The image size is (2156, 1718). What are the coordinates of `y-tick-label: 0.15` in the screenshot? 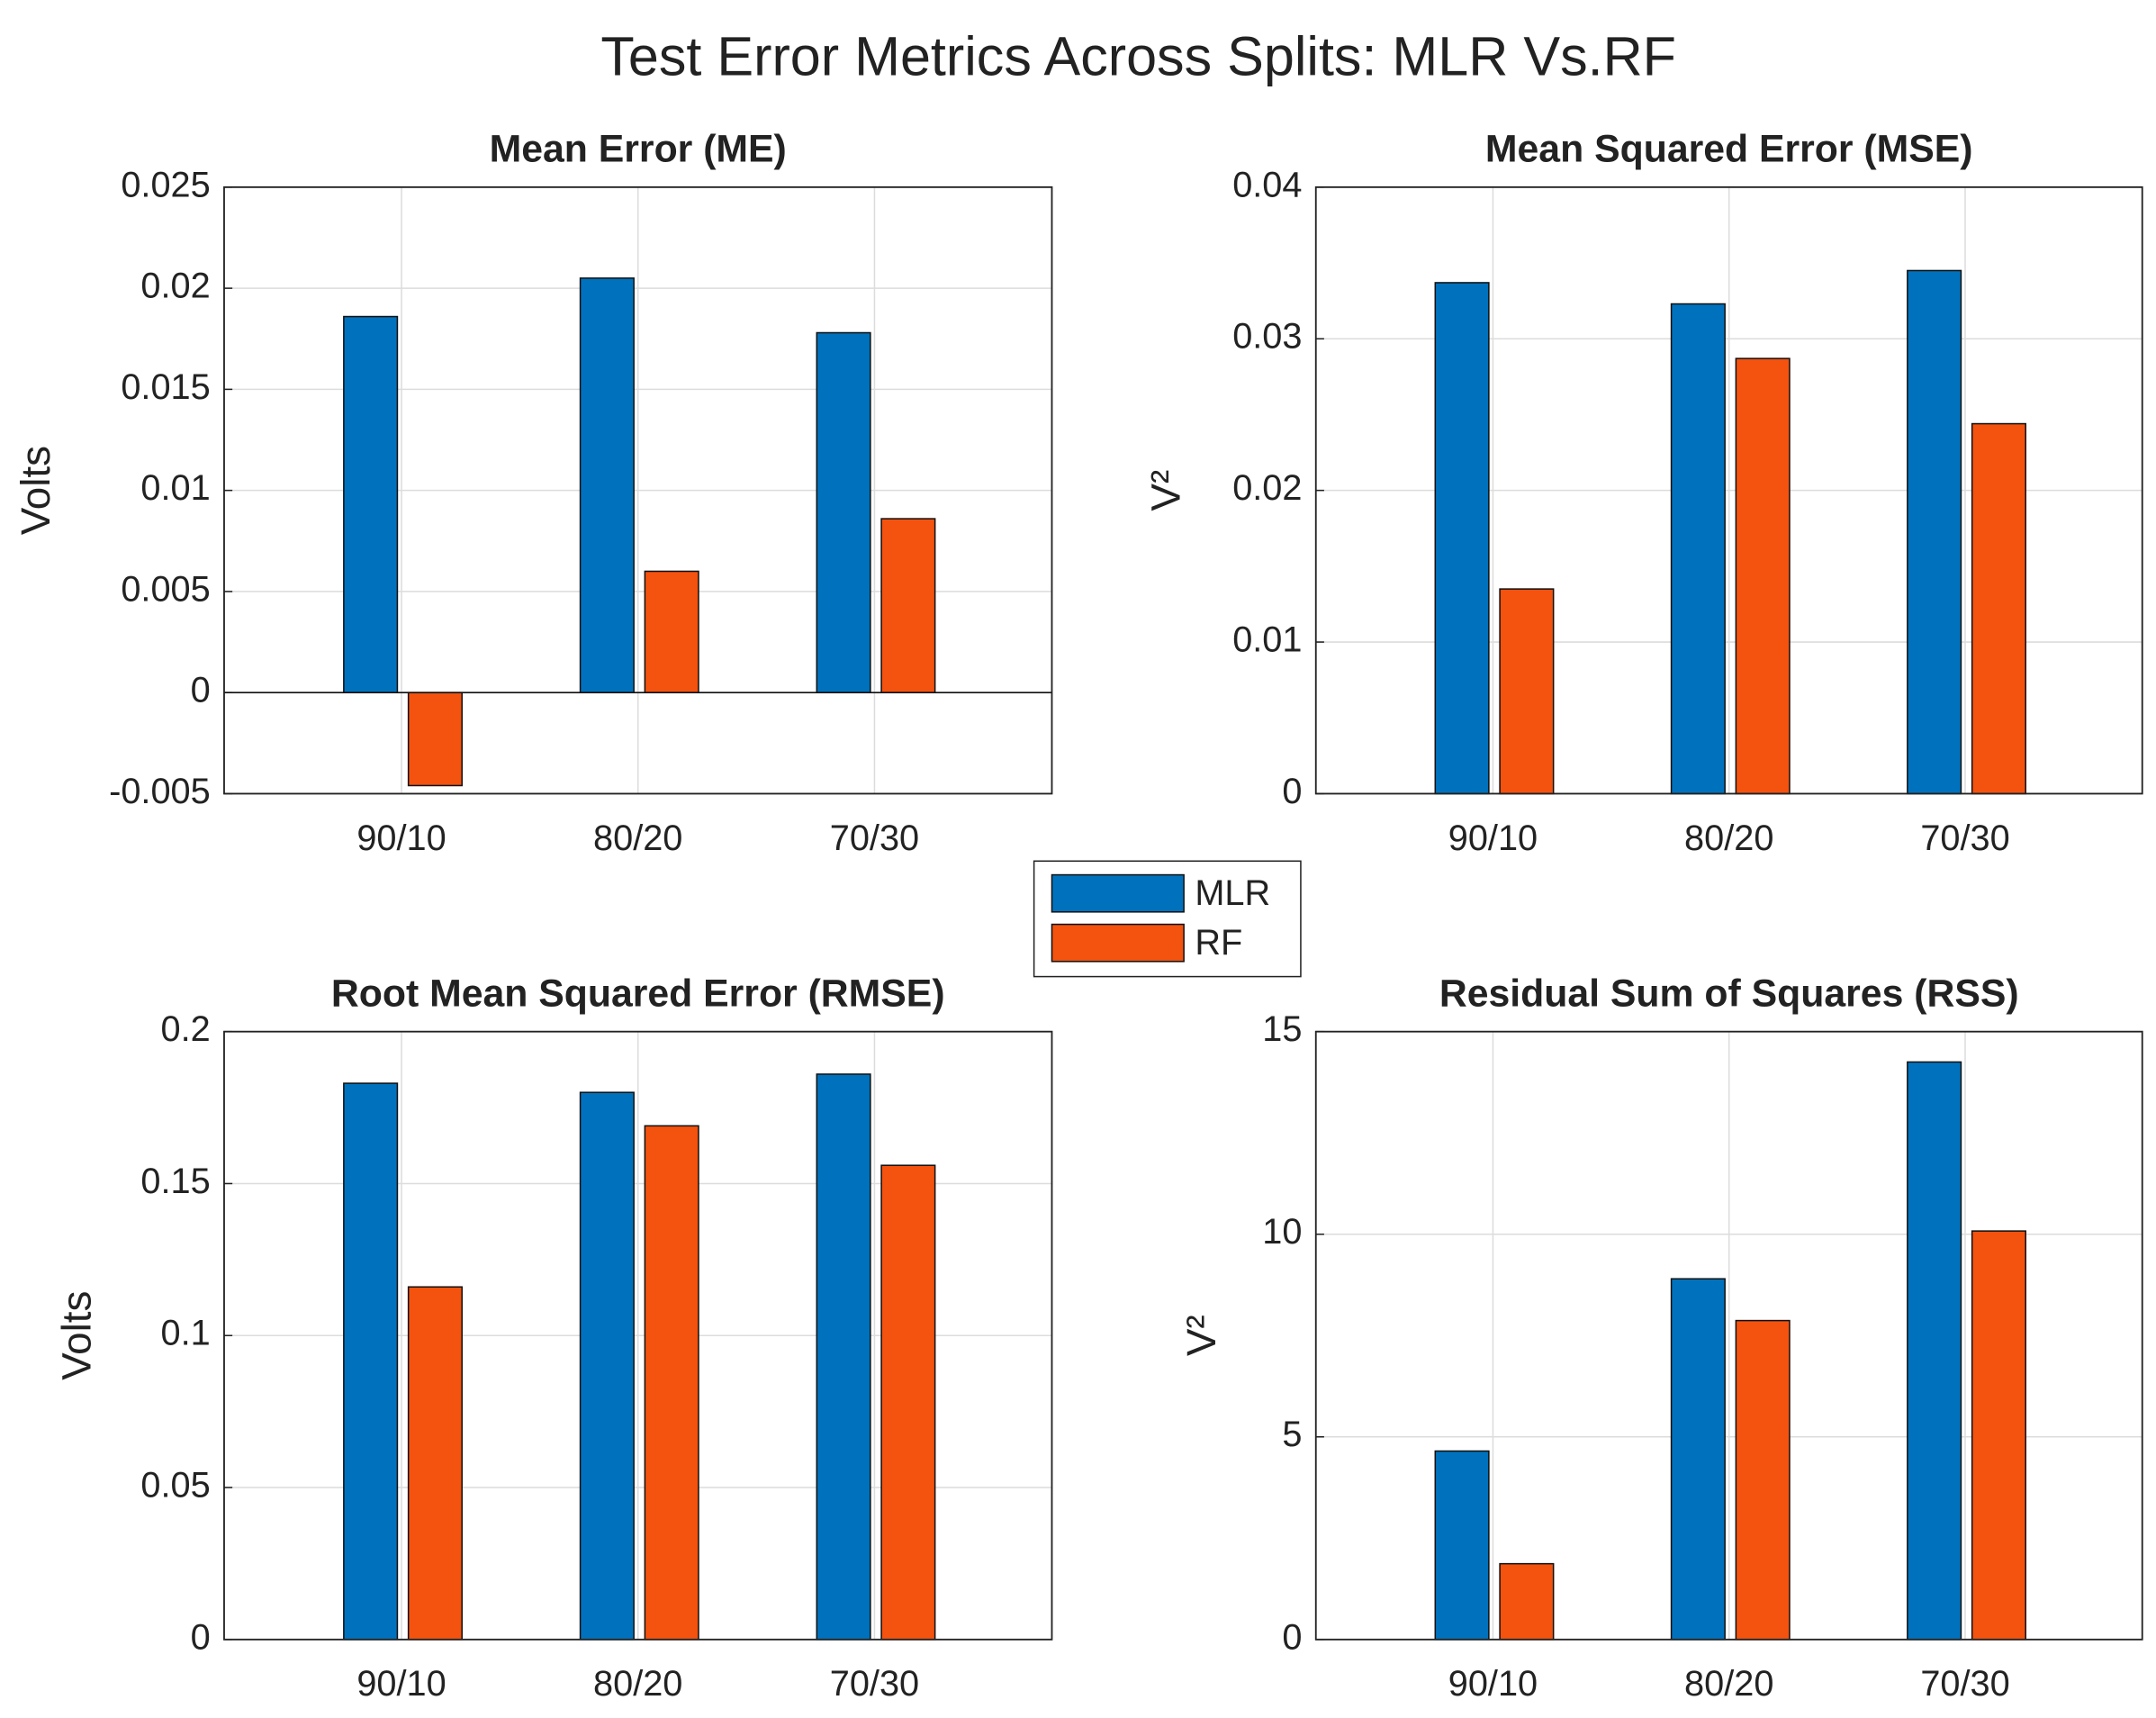 It's located at (175, 1181).